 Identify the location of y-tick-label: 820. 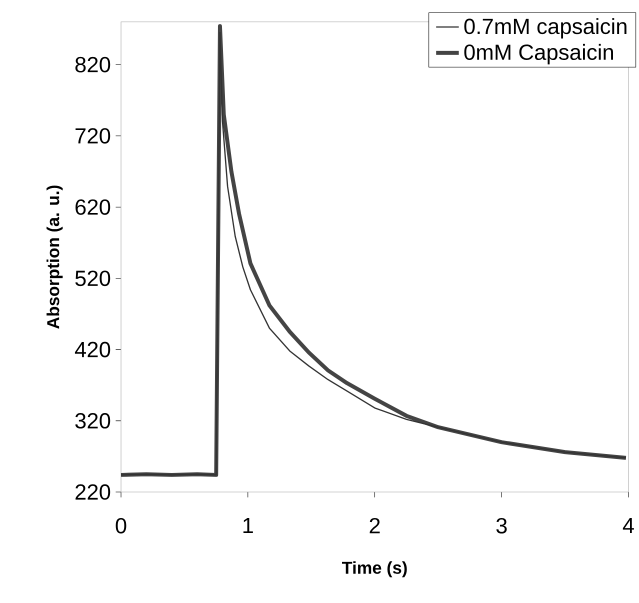
(92, 65).